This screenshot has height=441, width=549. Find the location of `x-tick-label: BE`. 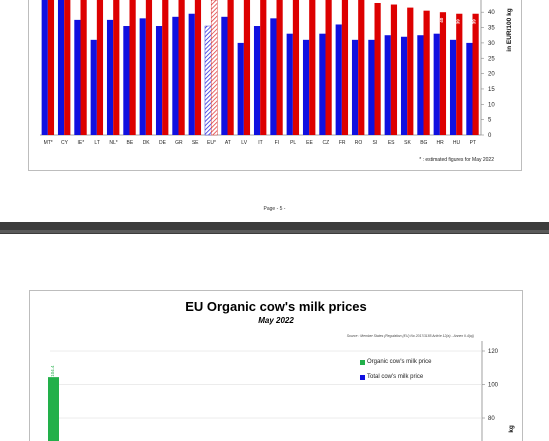

x-tick-label: BE is located at coordinates (129, 143).